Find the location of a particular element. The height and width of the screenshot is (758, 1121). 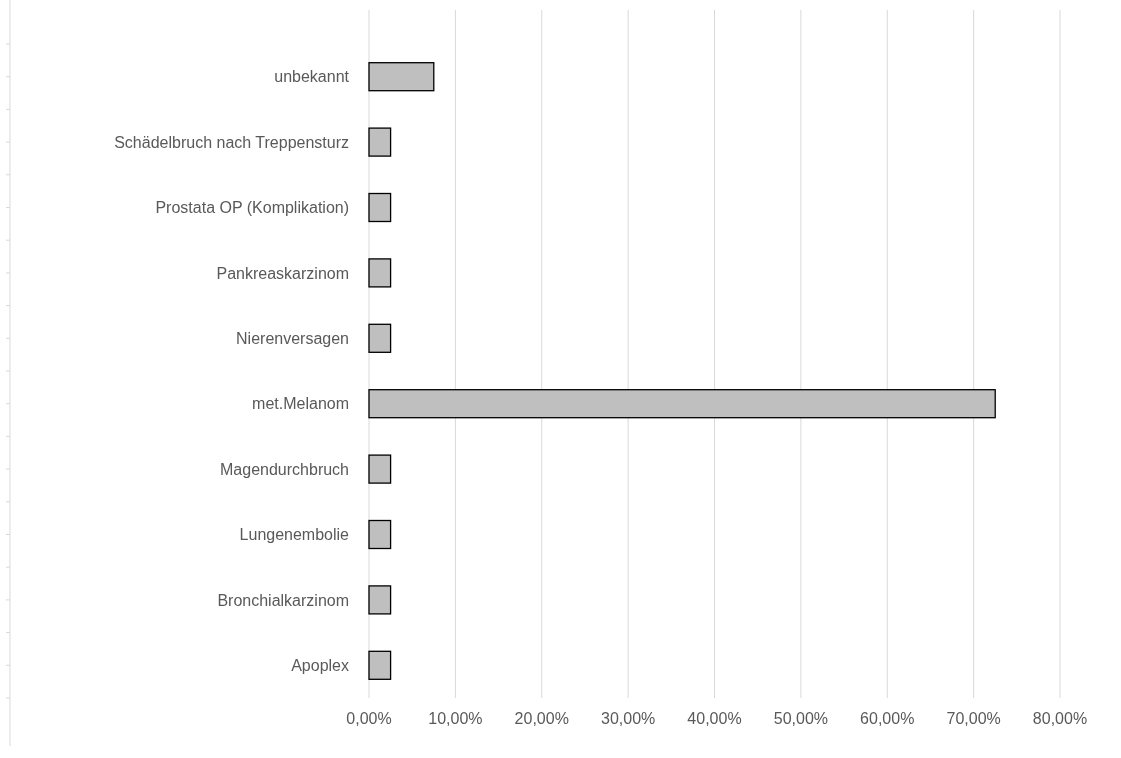

y-tick-label: Lungenembolie is located at coordinates (294, 535).